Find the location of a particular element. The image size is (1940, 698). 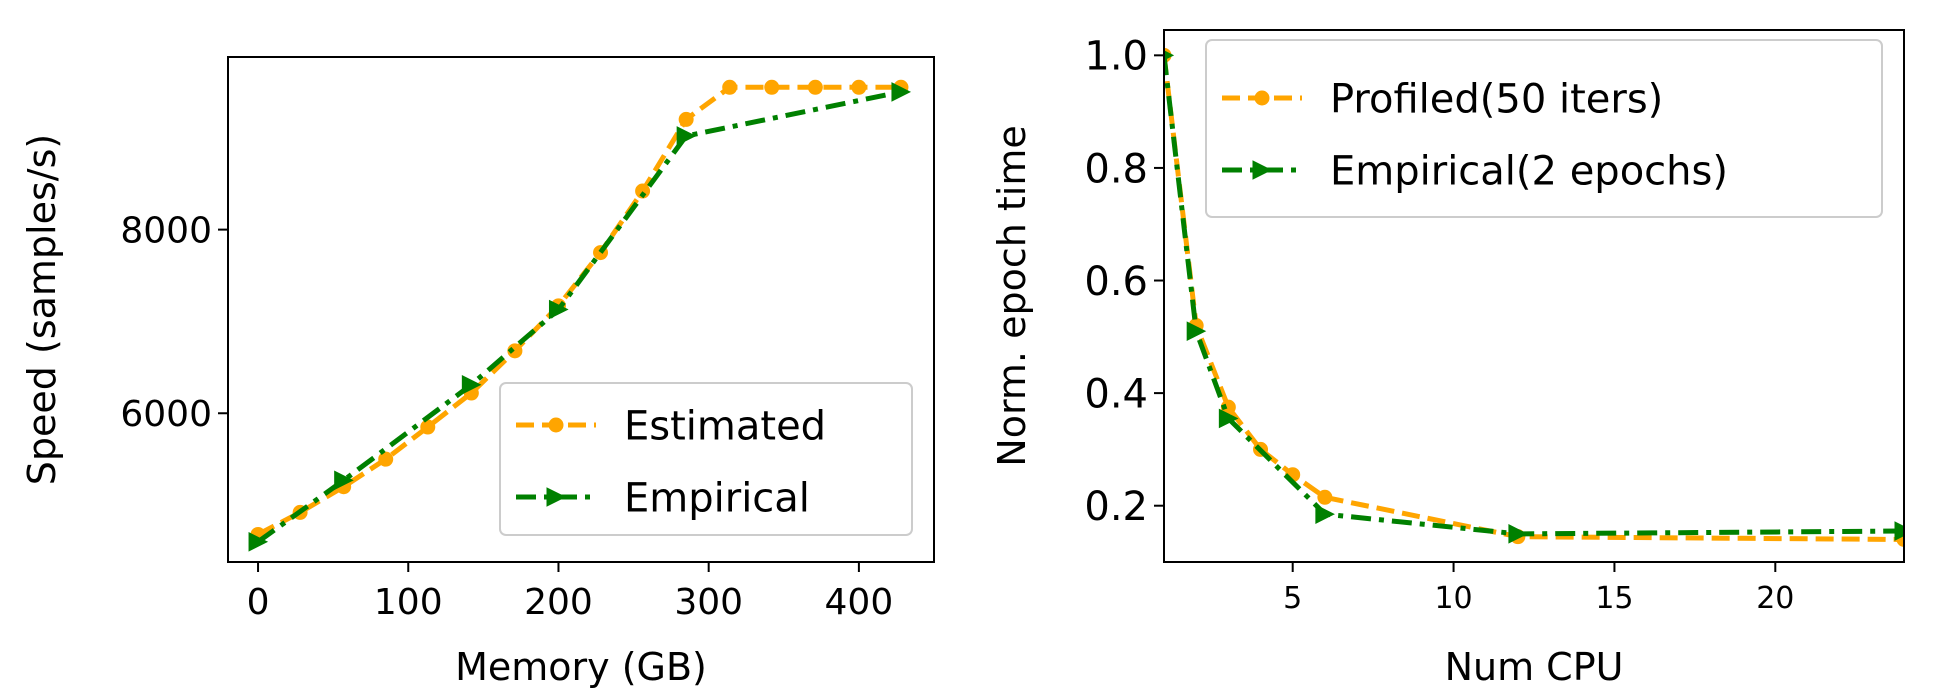

y-tick-label: 0.2 is located at coordinates (1116, 507).